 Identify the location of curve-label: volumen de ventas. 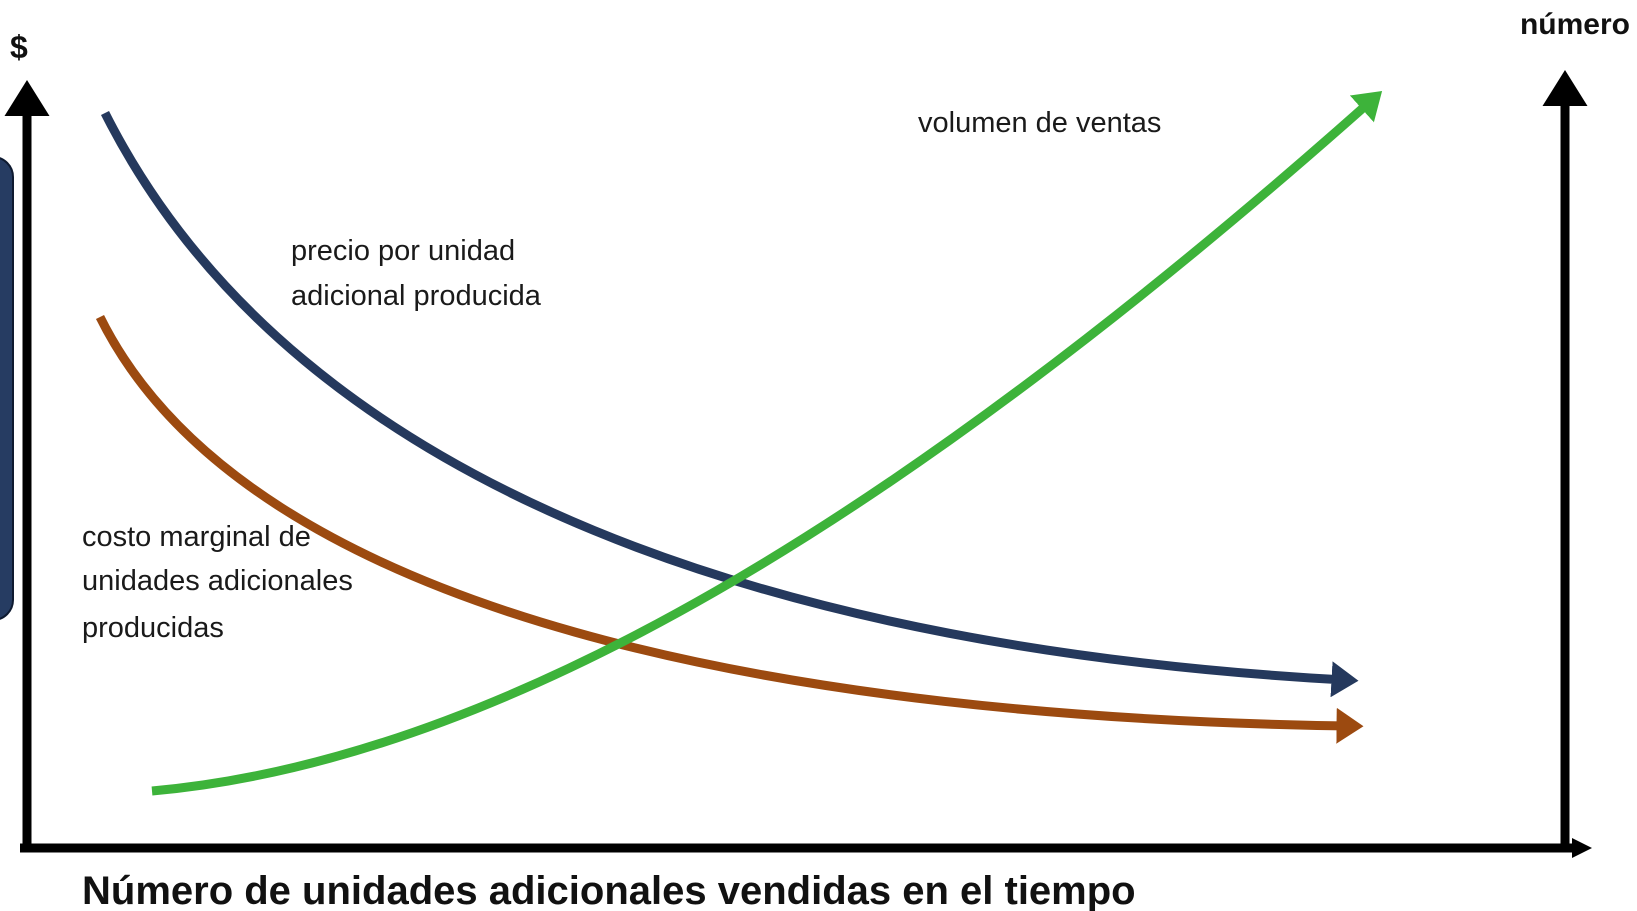
(1039, 123).